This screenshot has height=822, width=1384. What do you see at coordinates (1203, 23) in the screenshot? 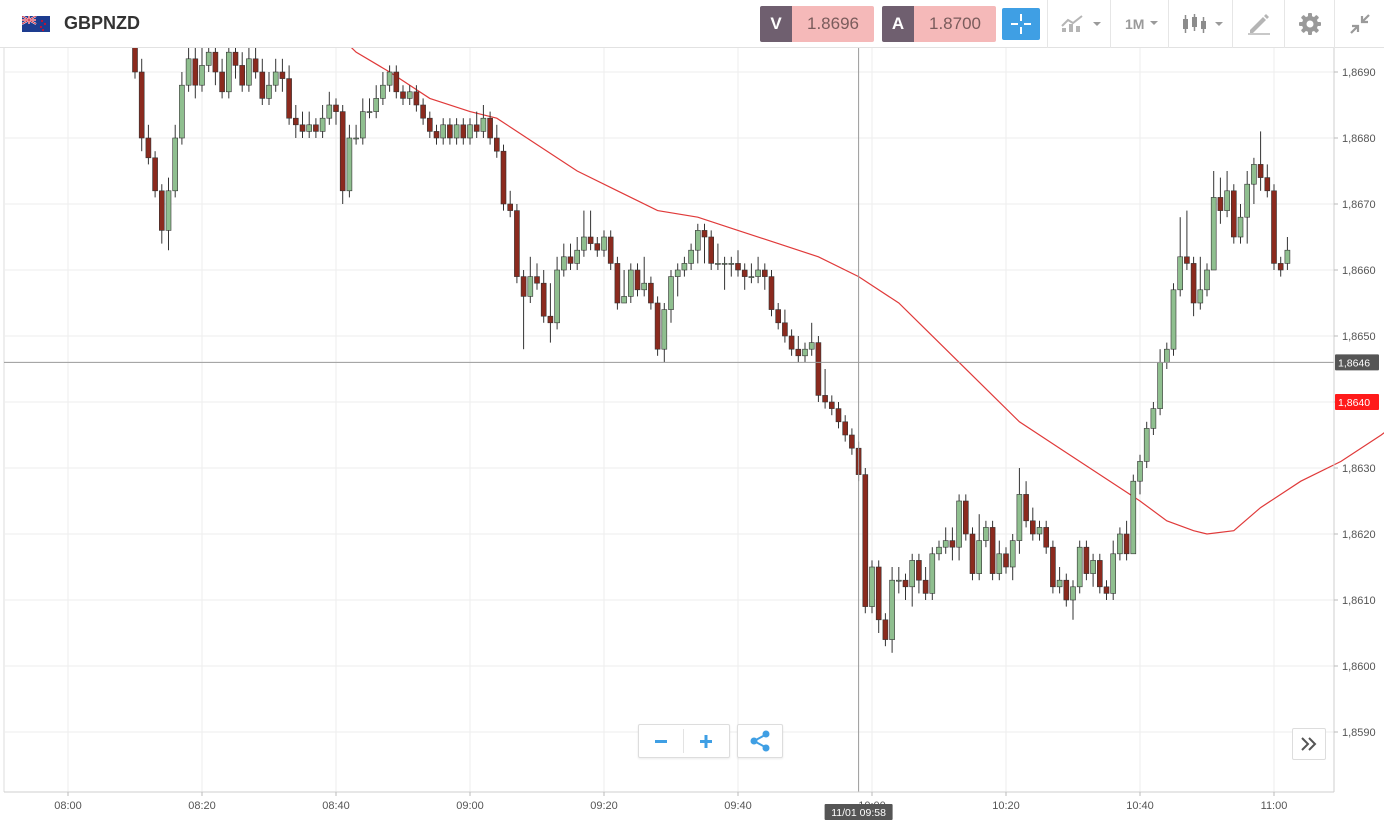
I see `indicators-icon` at bounding box center [1203, 23].